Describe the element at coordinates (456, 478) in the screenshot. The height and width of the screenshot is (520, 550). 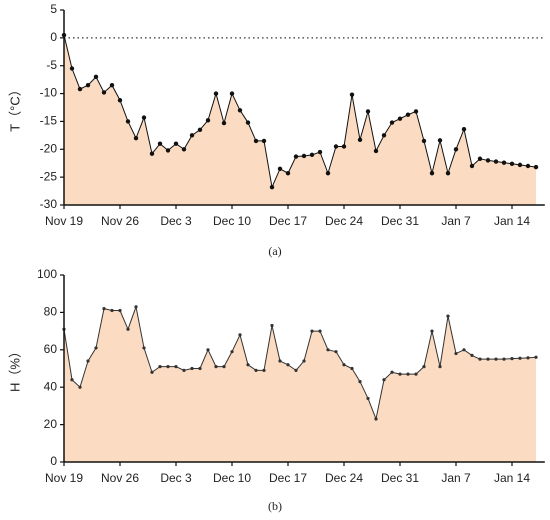
I see `x-tick-label: Jan 7` at that location.